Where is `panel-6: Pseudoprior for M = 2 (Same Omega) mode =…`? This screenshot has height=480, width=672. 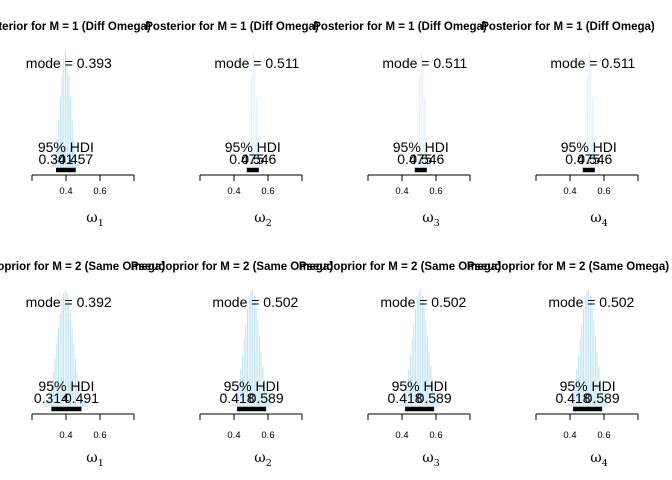
panel-6: Pseudoprior for M = 2 (Same Omega) mode =… is located at coordinates (232, 365).